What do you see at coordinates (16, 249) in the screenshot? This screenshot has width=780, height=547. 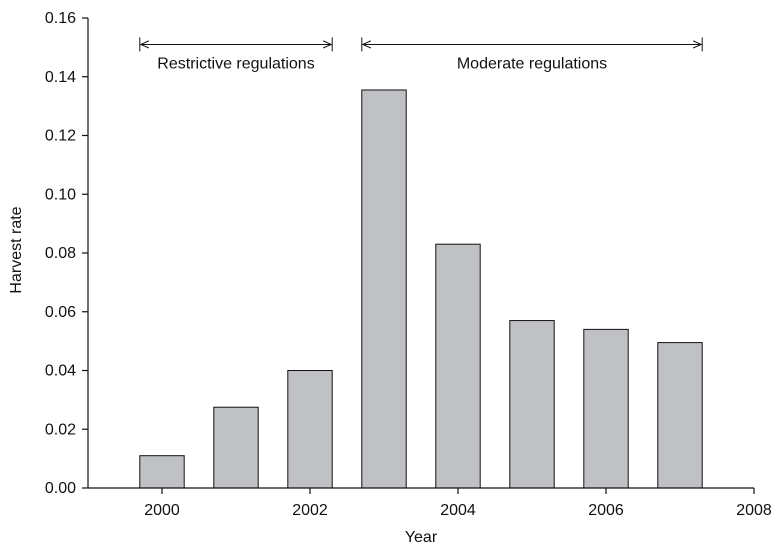 I see `y-axis-title: Harvest rate` at bounding box center [16, 249].